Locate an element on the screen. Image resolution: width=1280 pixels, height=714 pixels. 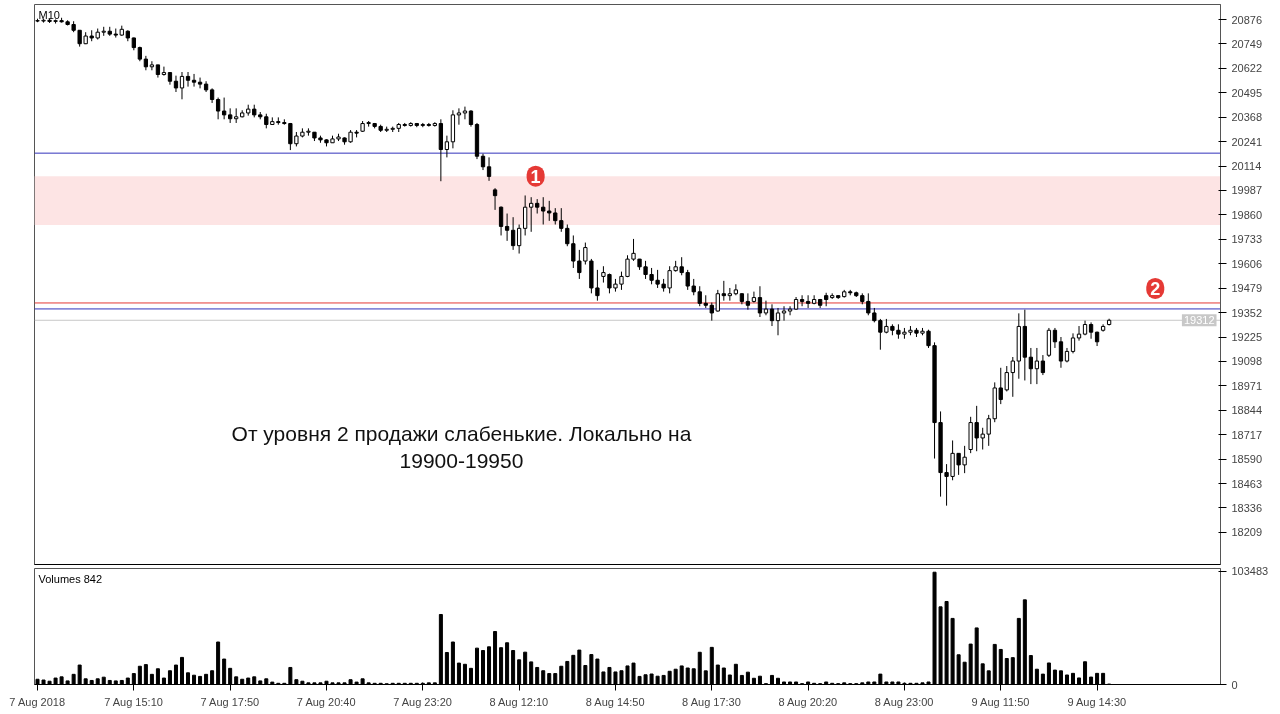
y-tick-label: 18844 is located at coordinates (1247, 410).